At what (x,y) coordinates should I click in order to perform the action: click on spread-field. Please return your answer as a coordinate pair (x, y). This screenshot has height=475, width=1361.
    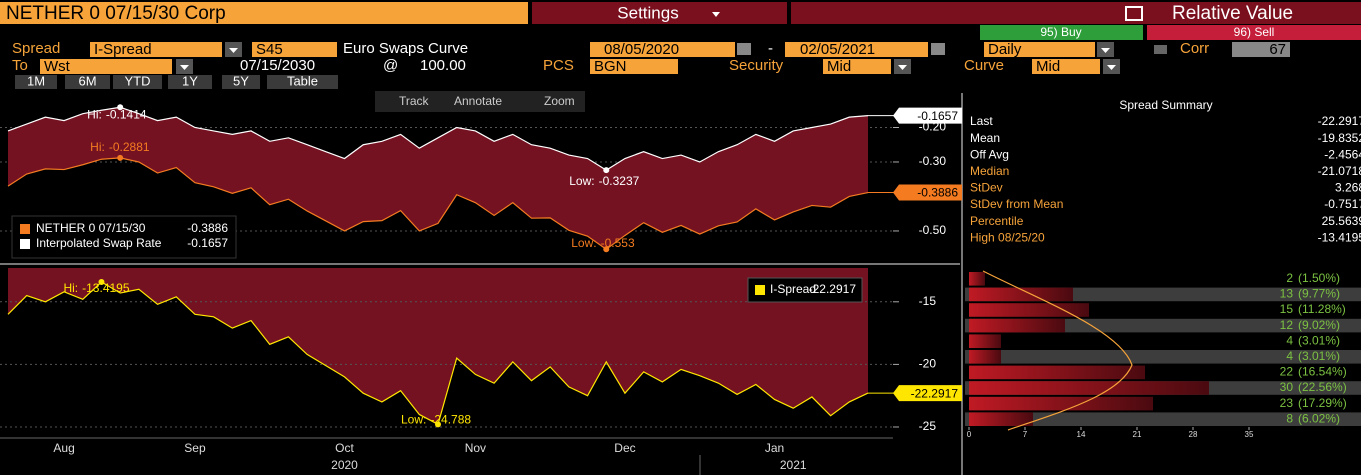
    Looking at the image, I should click on (156, 49).